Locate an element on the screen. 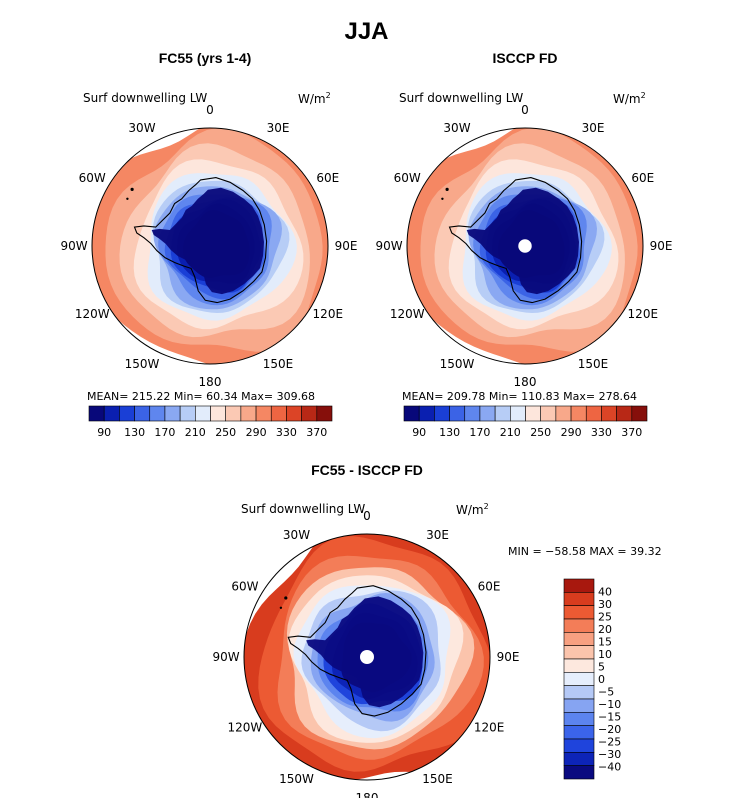 The width and height of the screenshot is (733, 798). colorbar-tick: 210 is located at coordinates (195, 432).